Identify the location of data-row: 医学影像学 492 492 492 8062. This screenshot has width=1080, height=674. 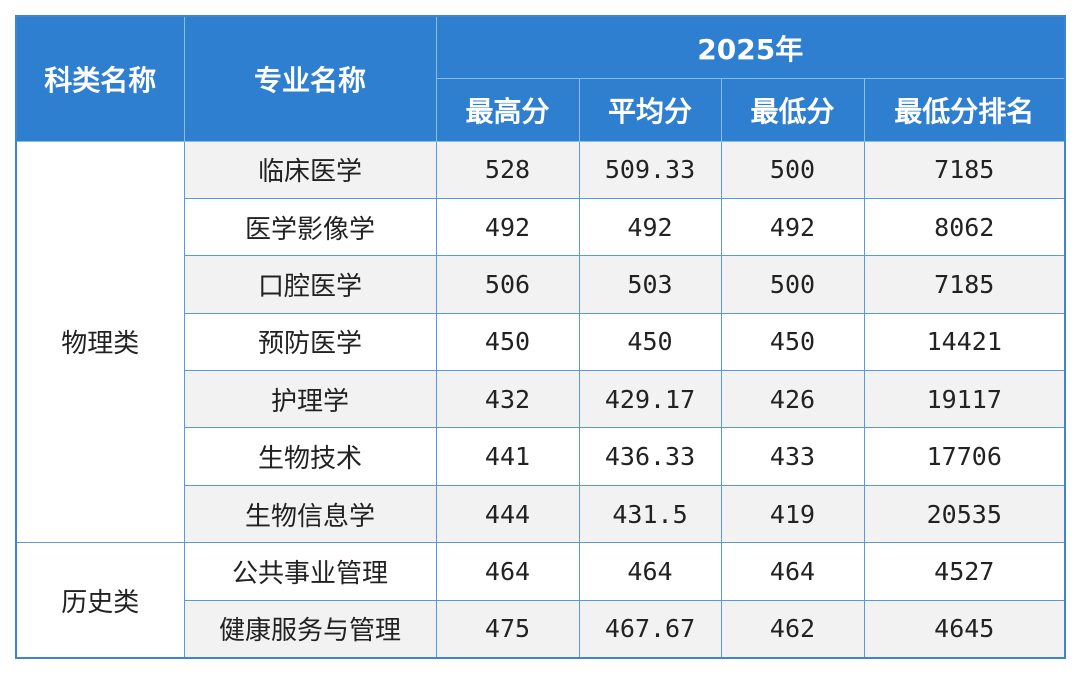
(541, 227).